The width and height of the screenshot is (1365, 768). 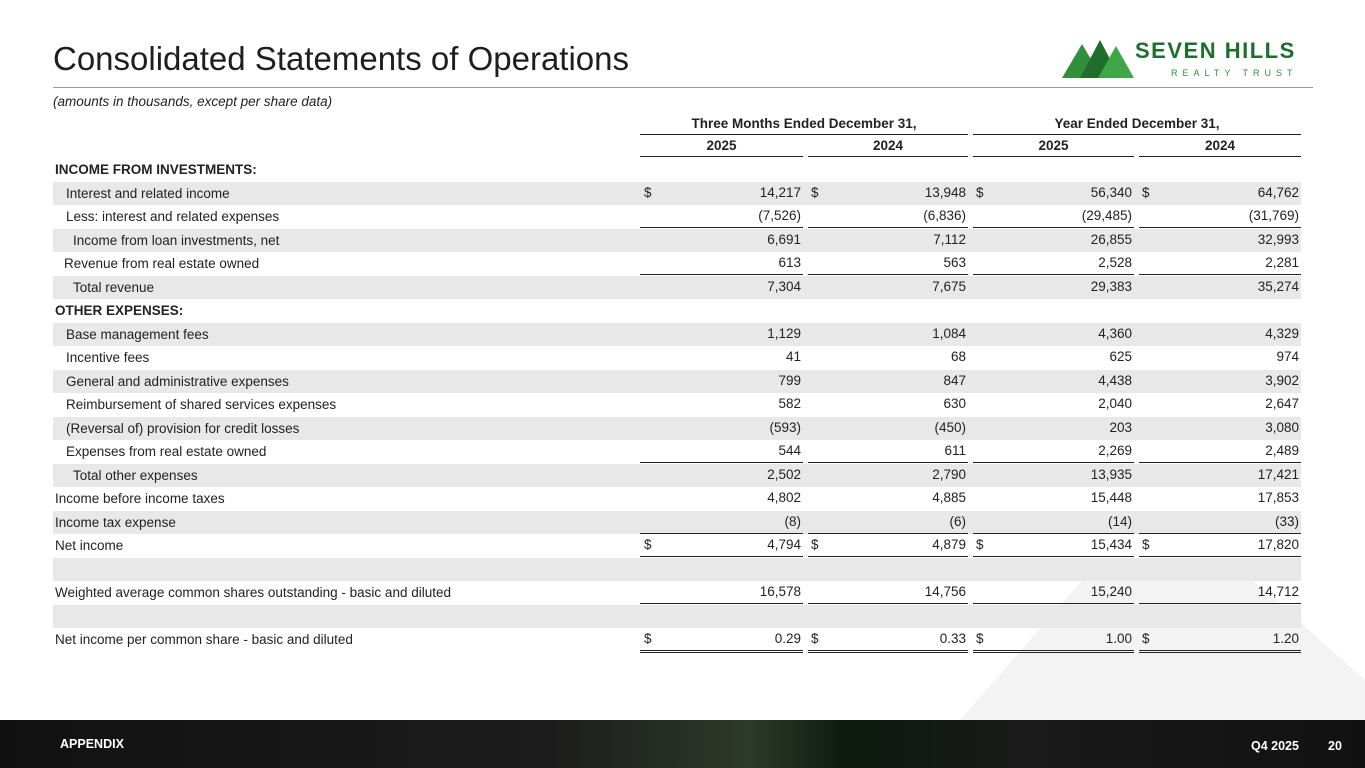 I want to click on cell-value: (31,769), so click(x=1273, y=215).